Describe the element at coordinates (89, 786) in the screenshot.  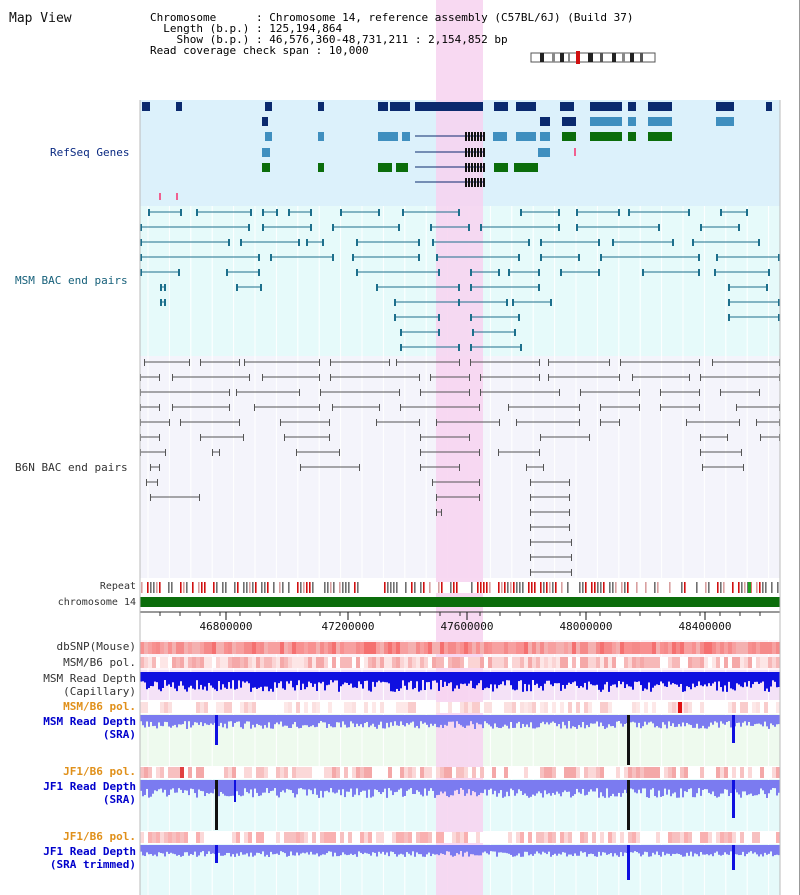
I see `track-label-jf1-depth-sra: JF1 Read Depth` at that location.